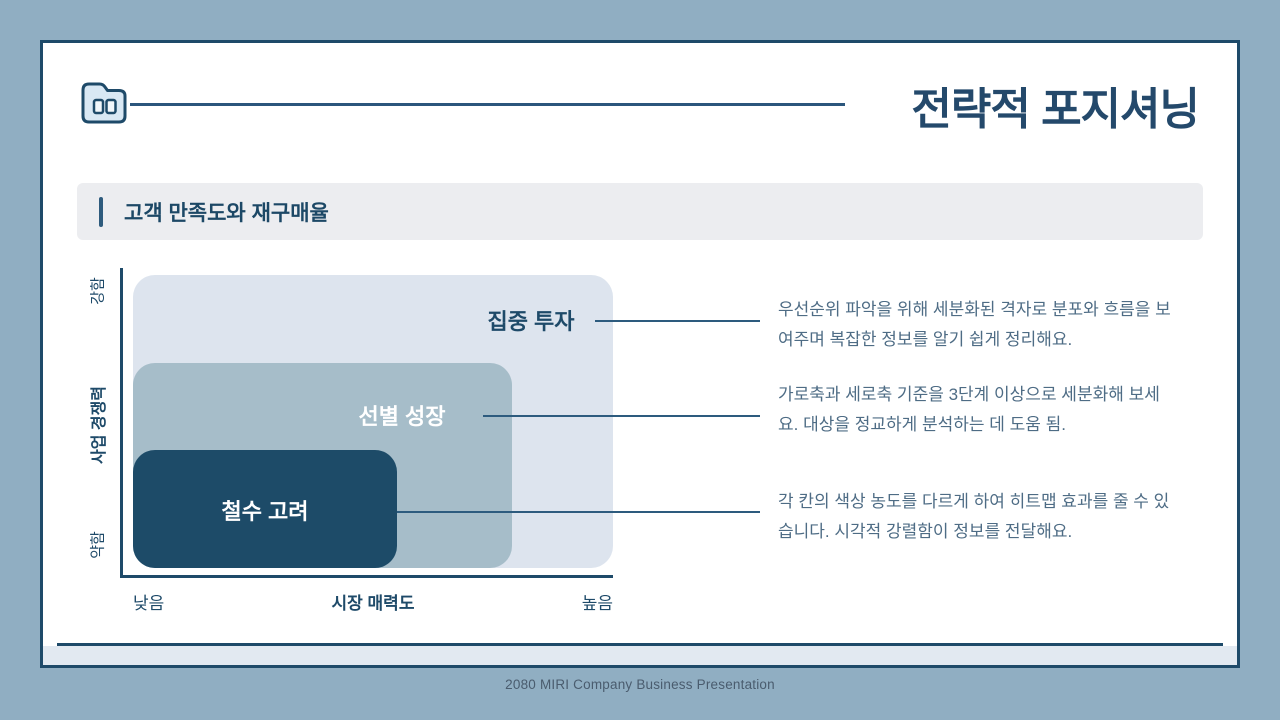 The height and width of the screenshot is (720, 1280). I want to click on x-tick-low: 낮음, so click(149, 603).